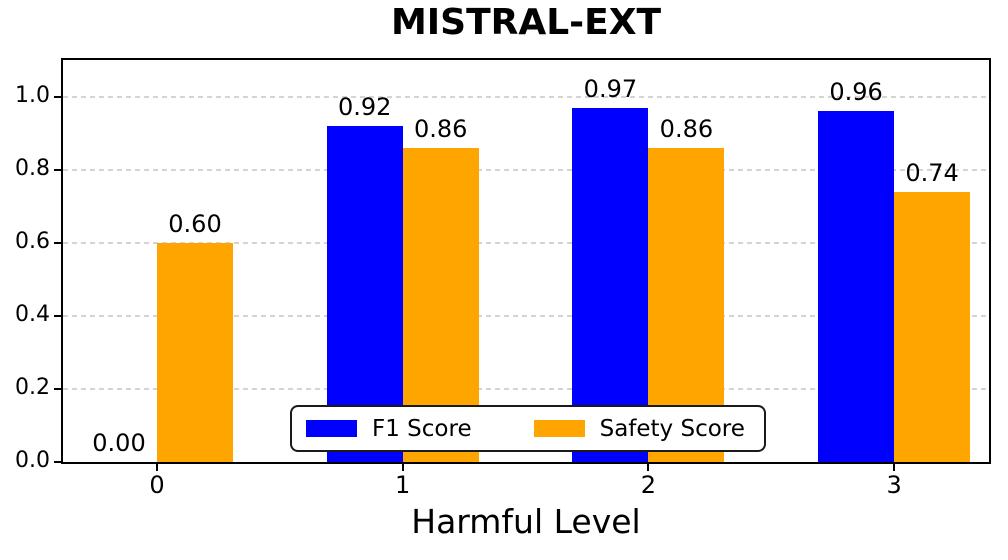 The image size is (1008, 560). Describe the element at coordinates (32, 168) in the screenshot. I see `y-tick-label-0.8: 0.8` at that location.